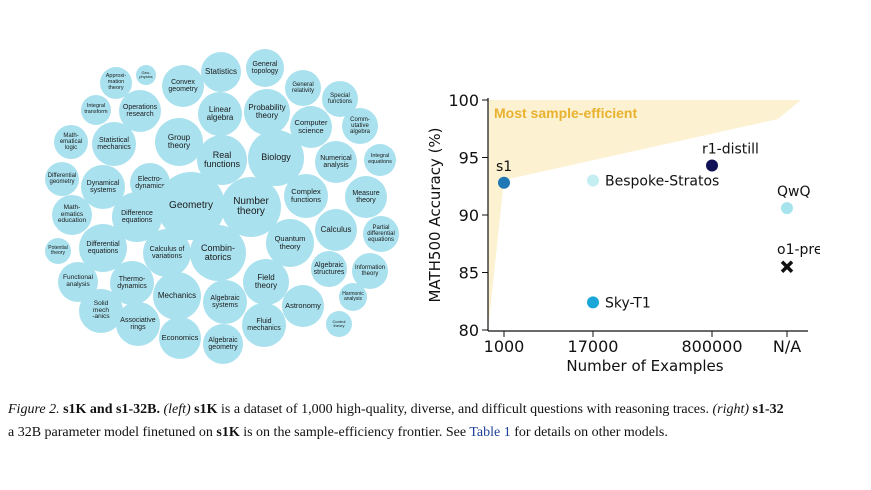  Describe the element at coordinates (463, 100) in the screenshot. I see `y-tick-label: 100` at that location.